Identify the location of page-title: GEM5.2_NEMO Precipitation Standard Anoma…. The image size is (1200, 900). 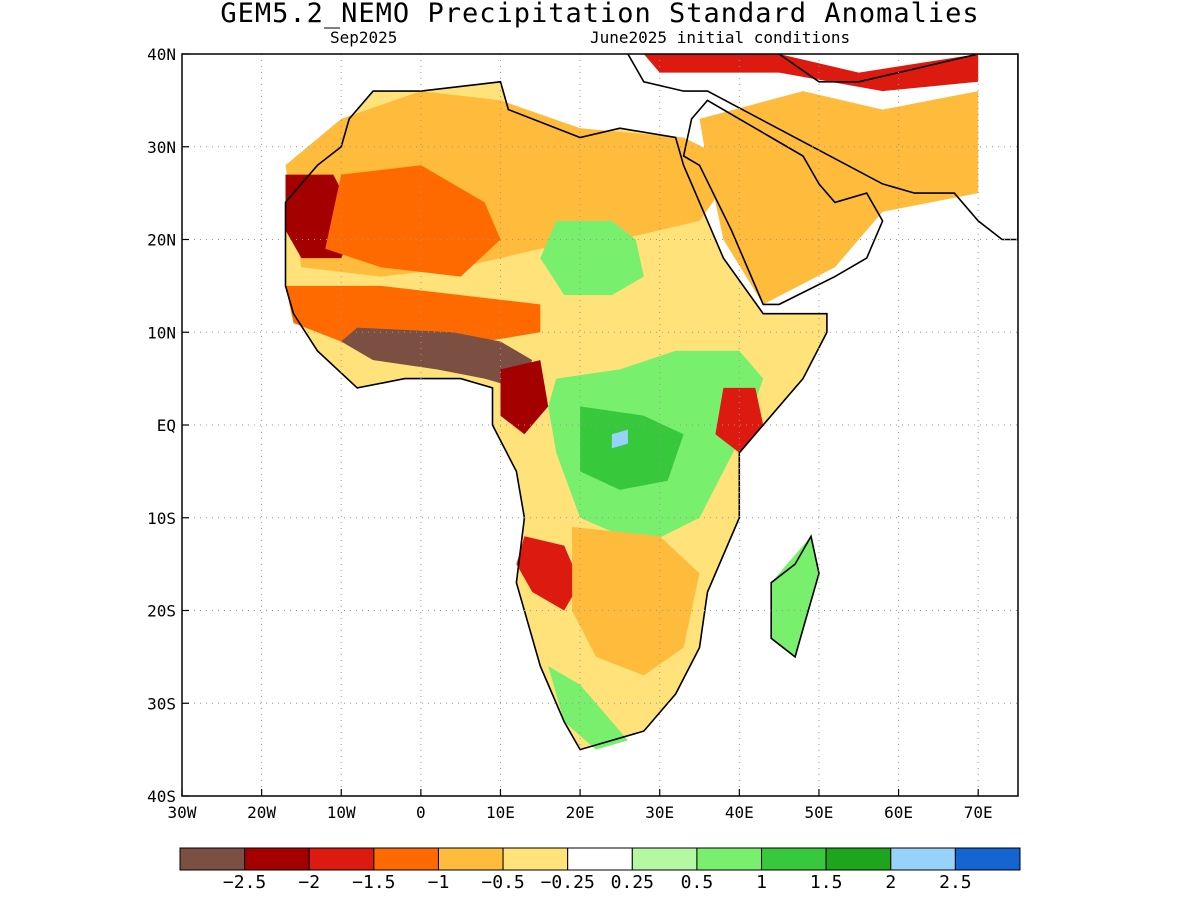
(600, 14).